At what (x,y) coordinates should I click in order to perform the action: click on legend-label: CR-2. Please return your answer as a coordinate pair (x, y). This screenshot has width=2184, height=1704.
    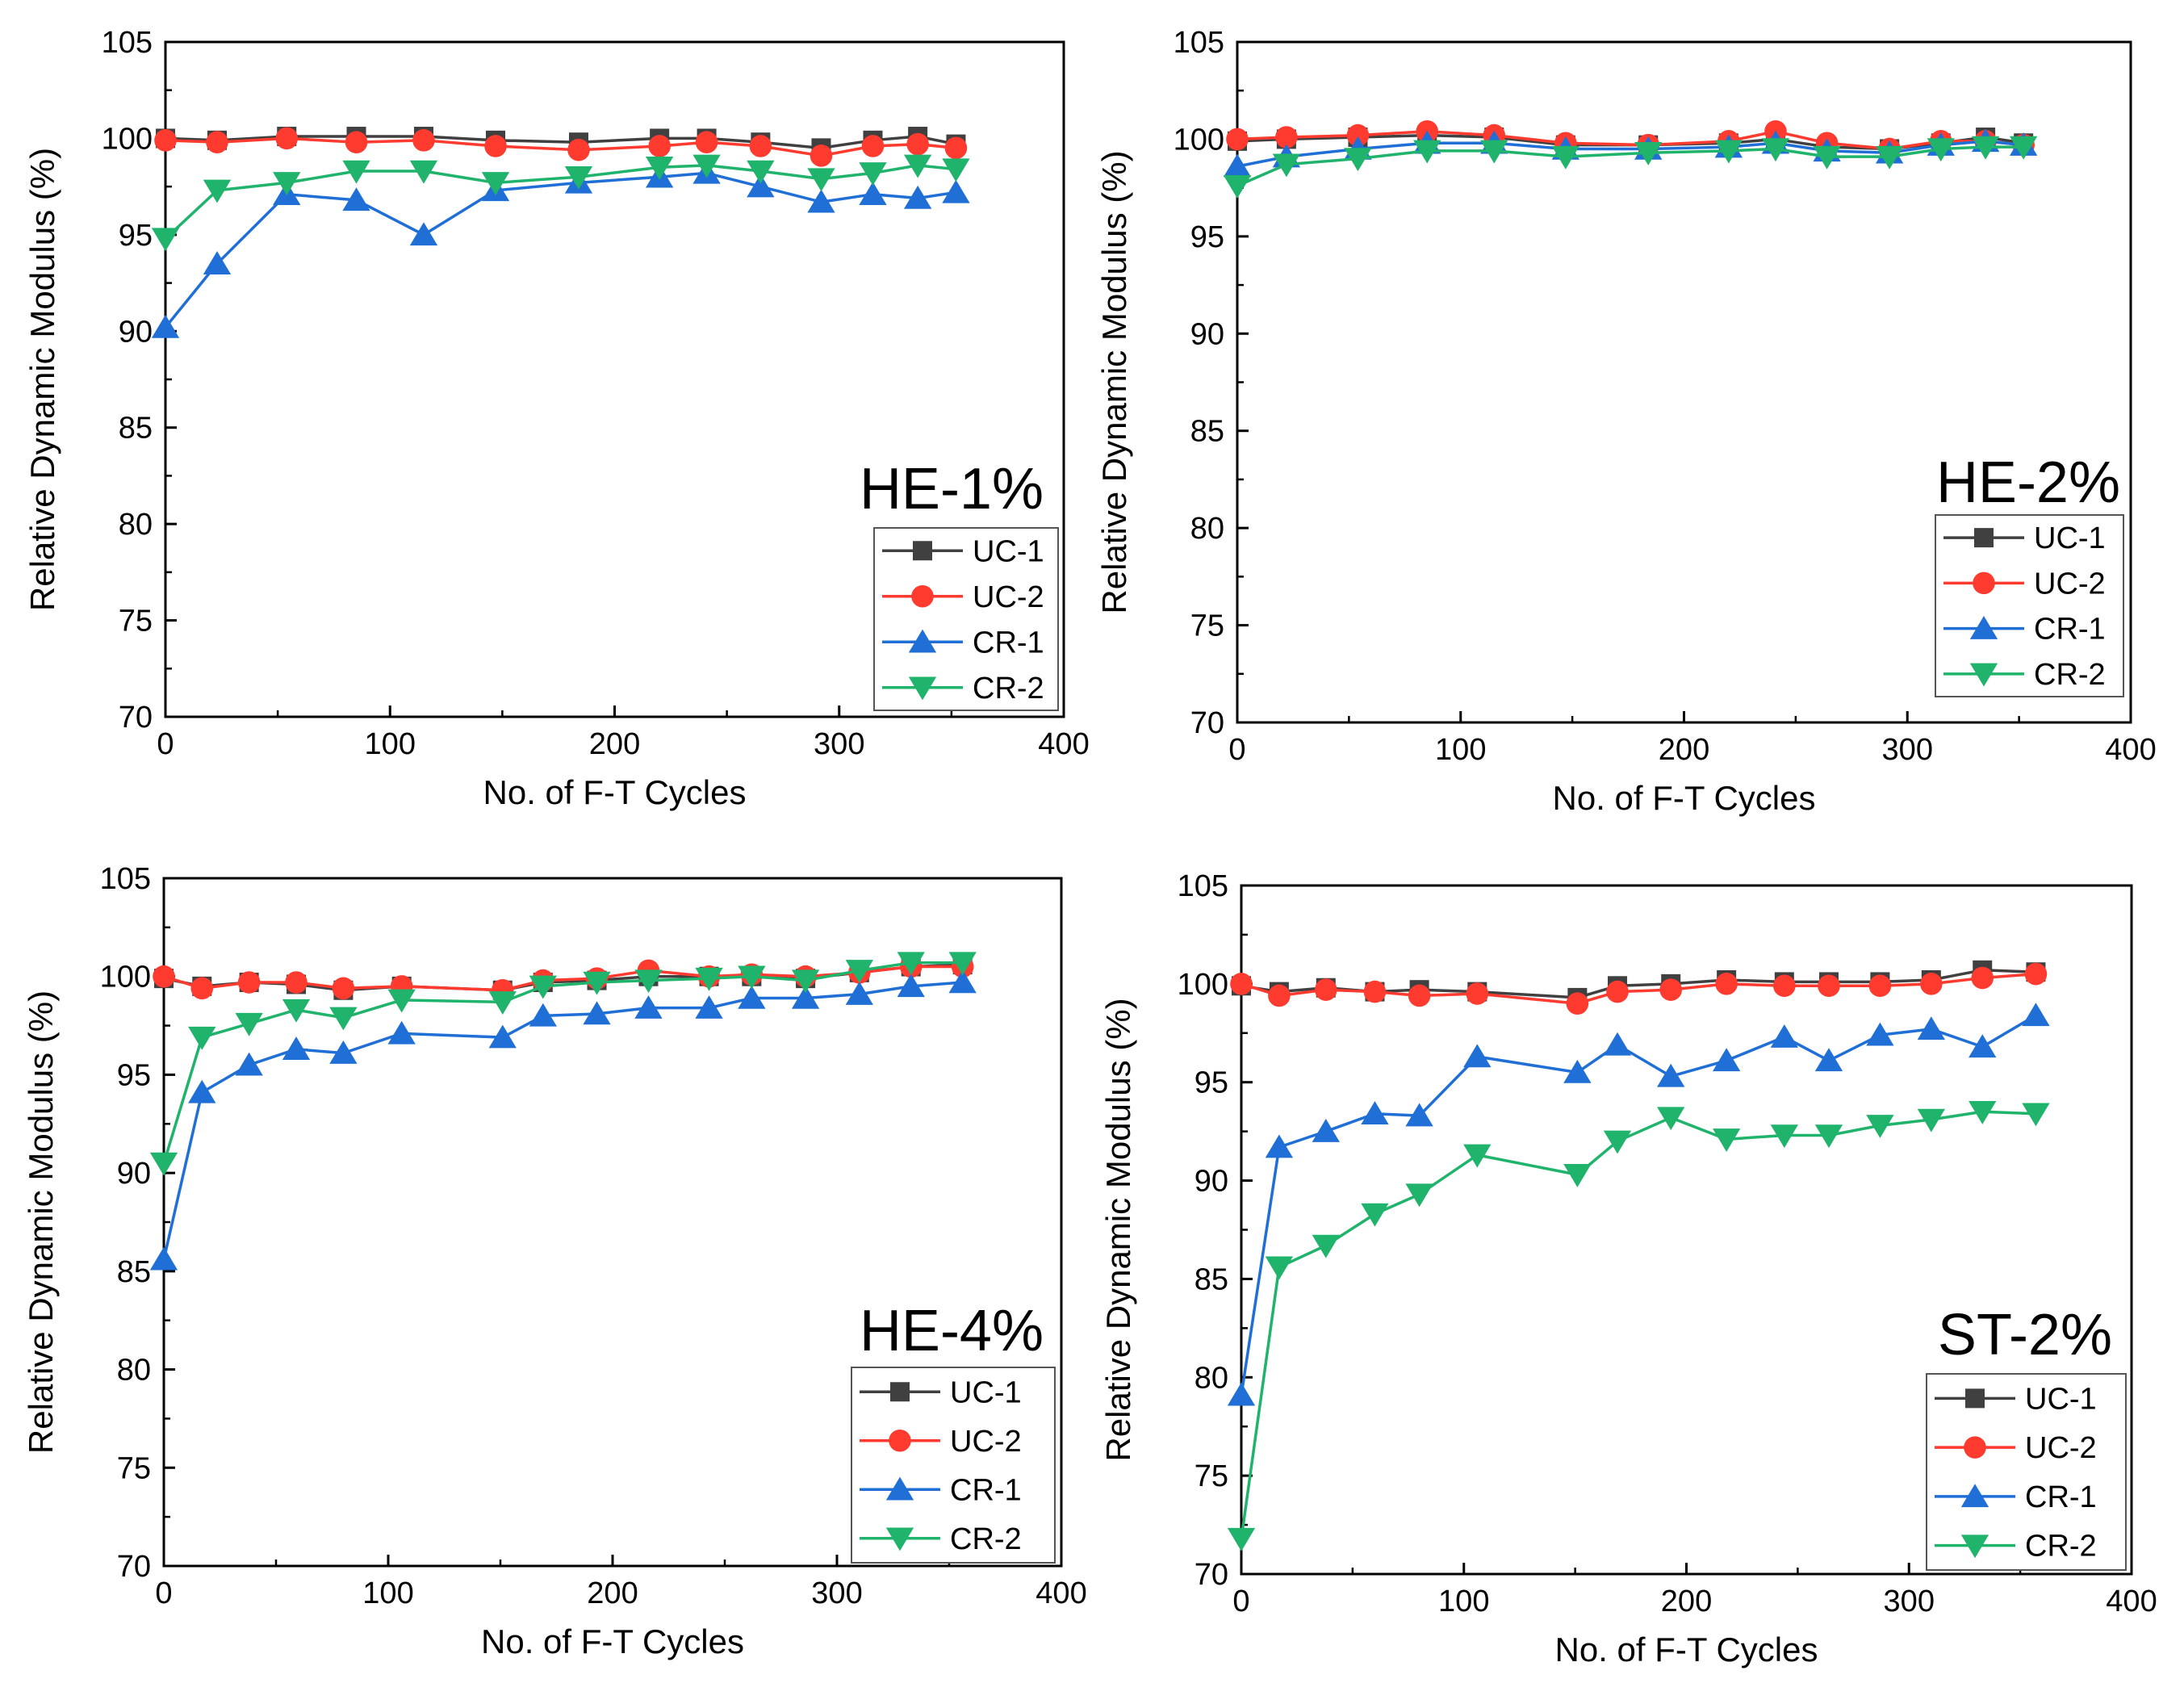
    Looking at the image, I should click on (2061, 1547).